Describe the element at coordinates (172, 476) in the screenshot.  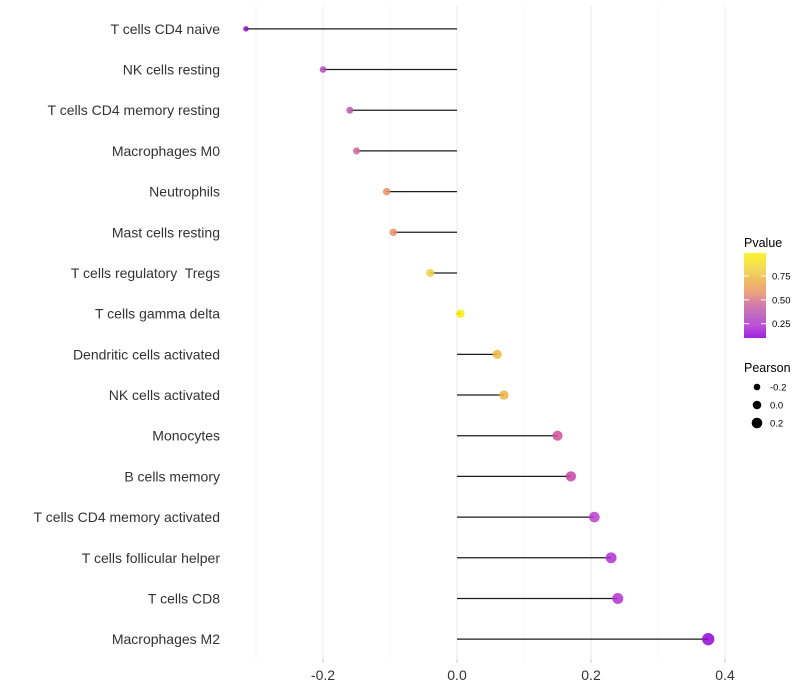
I see `y-axis-label: B cells memory` at that location.